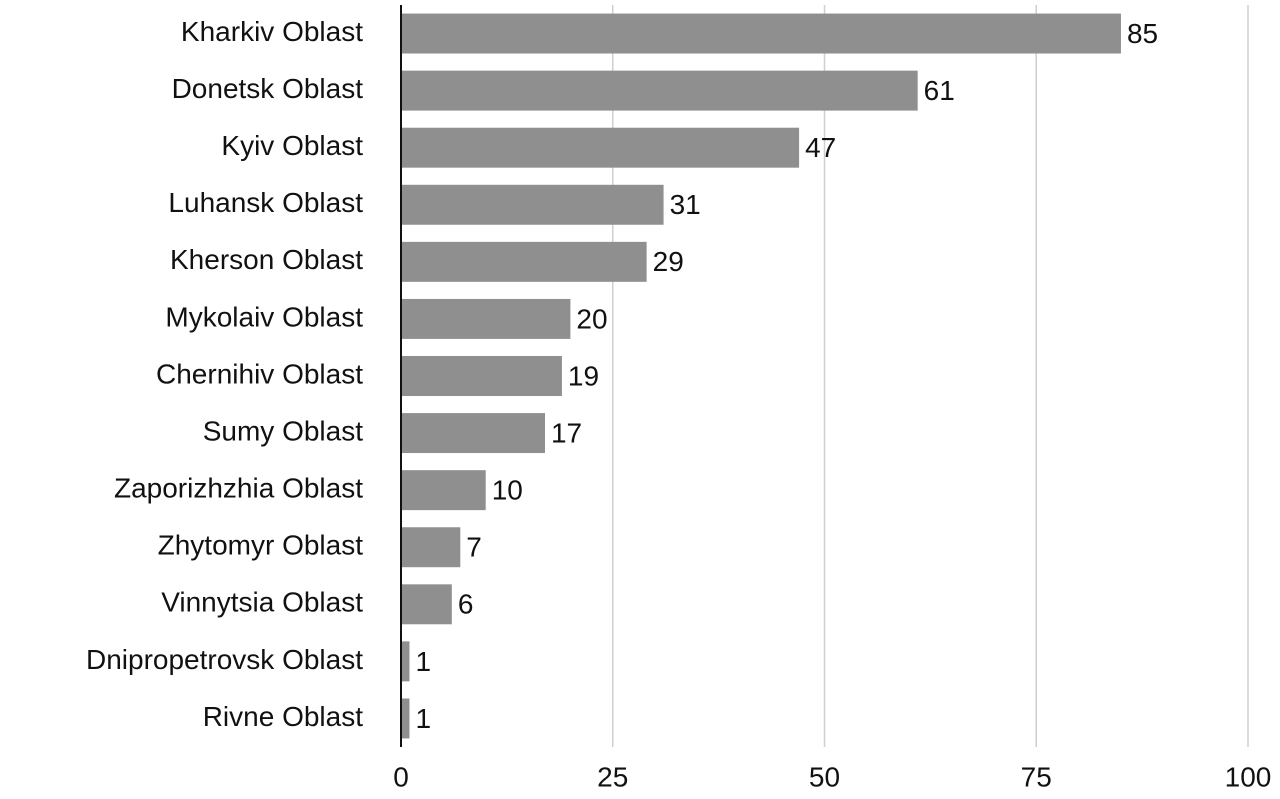 The width and height of the screenshot is (1280, 799). I want to click on y-tick-label: Vinnytsia Oblast, so click(262, 602).